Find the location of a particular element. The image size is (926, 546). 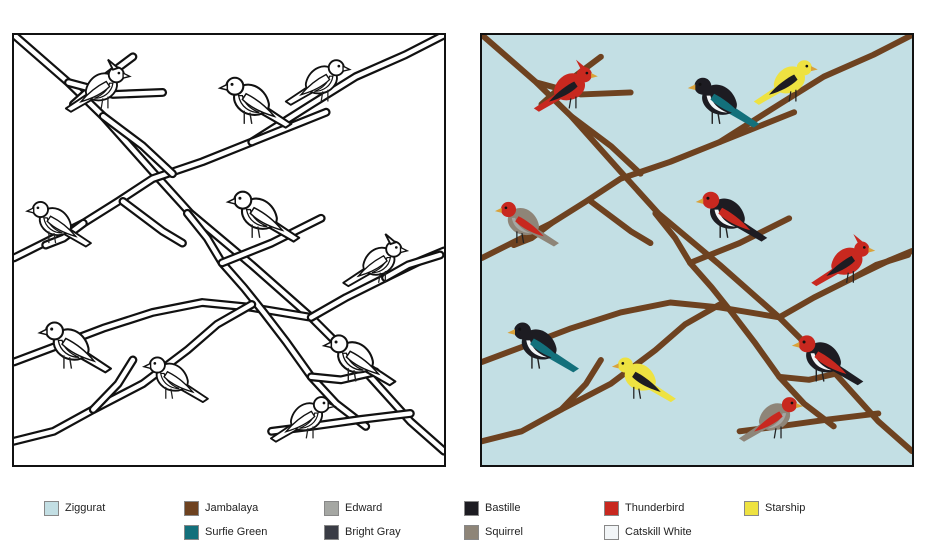

legend-item-jambalaya: Jambalaya is located at coordinates (221, 508).